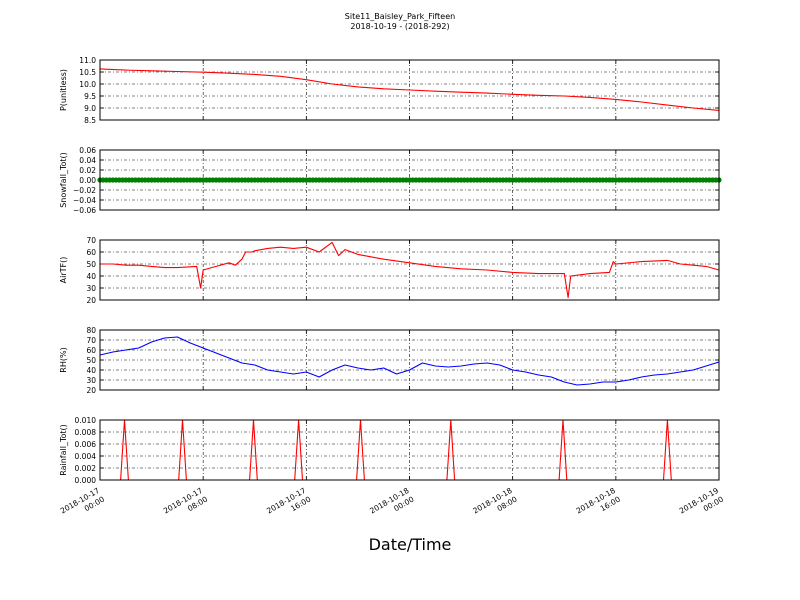 The image size is (800, 600). I want to click on y-tick-label: 0.010, so click(86, 420).